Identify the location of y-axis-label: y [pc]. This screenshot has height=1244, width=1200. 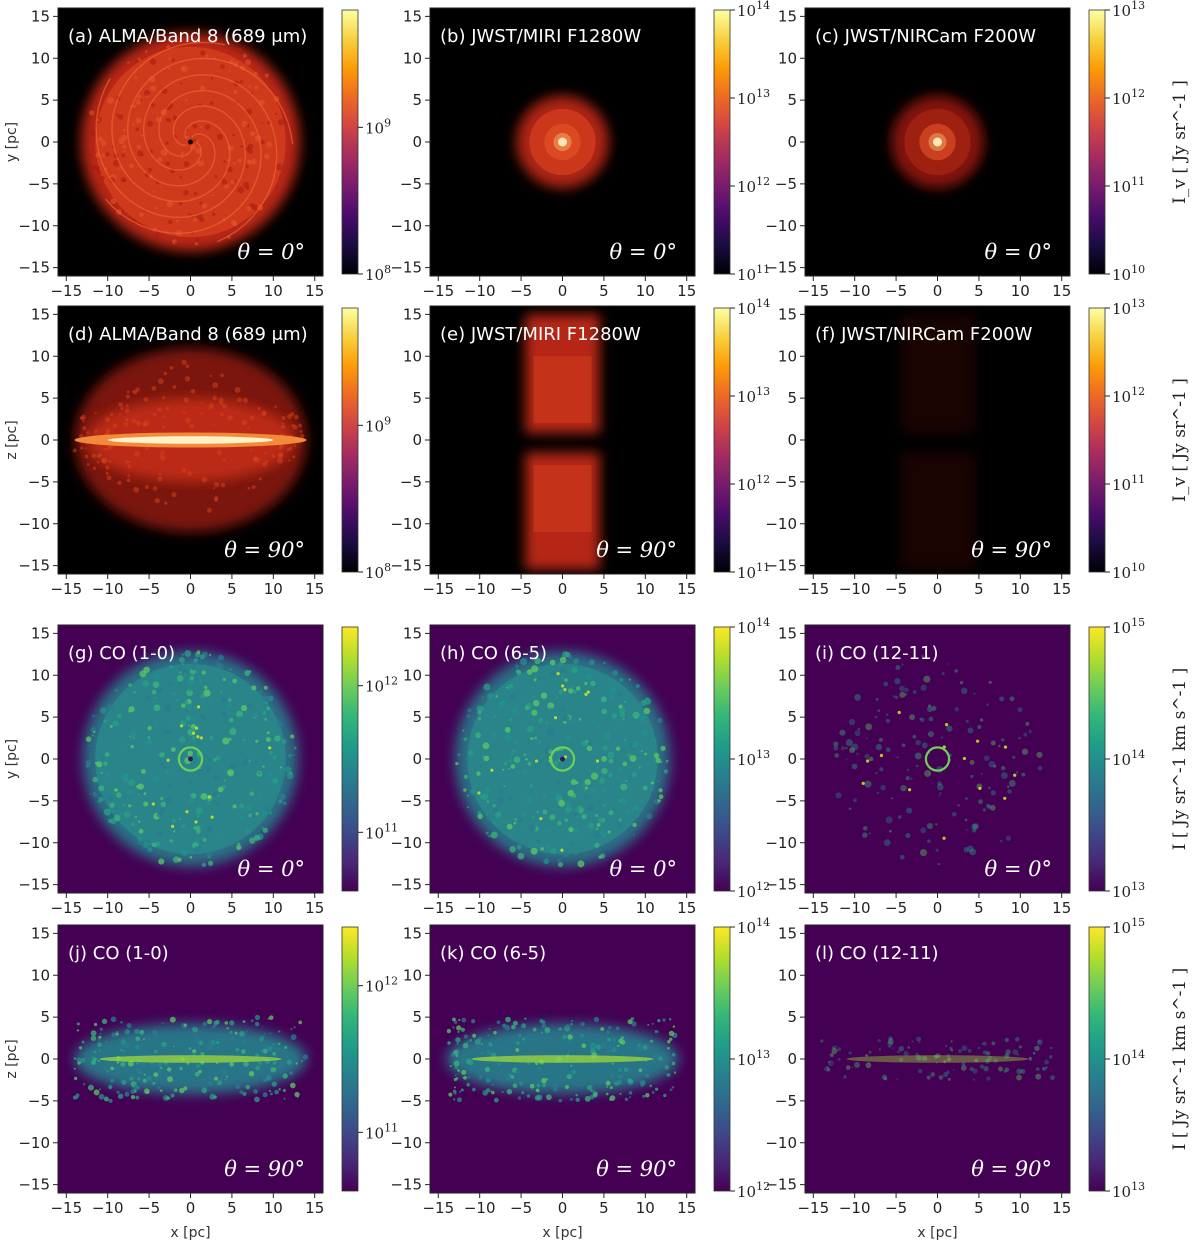
(12, 759).